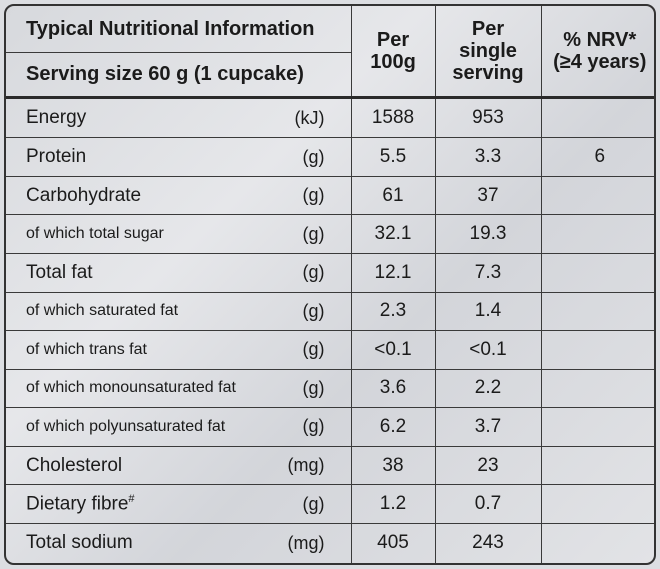 The image size is (660, 569). What do you see at coordinates (138, 157) in the screenshot?
I see `nutrient-name: Protein` at bounding box center [138, 157].